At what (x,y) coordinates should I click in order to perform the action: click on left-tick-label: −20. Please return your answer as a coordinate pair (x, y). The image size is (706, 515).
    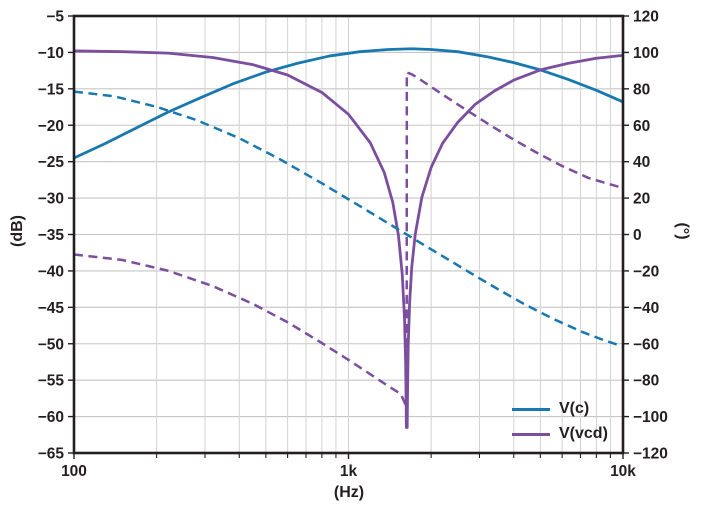
    Looking at the image, I should click on (51, 126).